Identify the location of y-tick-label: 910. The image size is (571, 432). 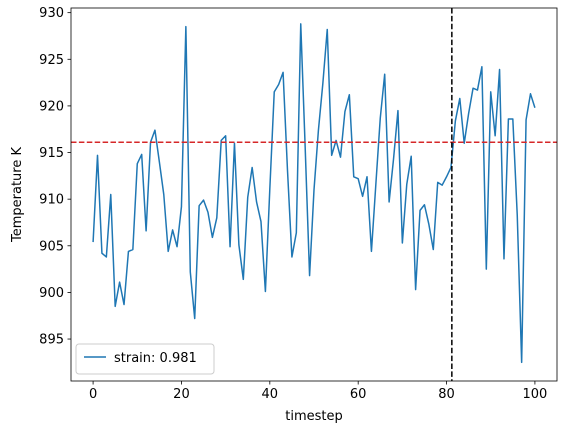
(51, 200).